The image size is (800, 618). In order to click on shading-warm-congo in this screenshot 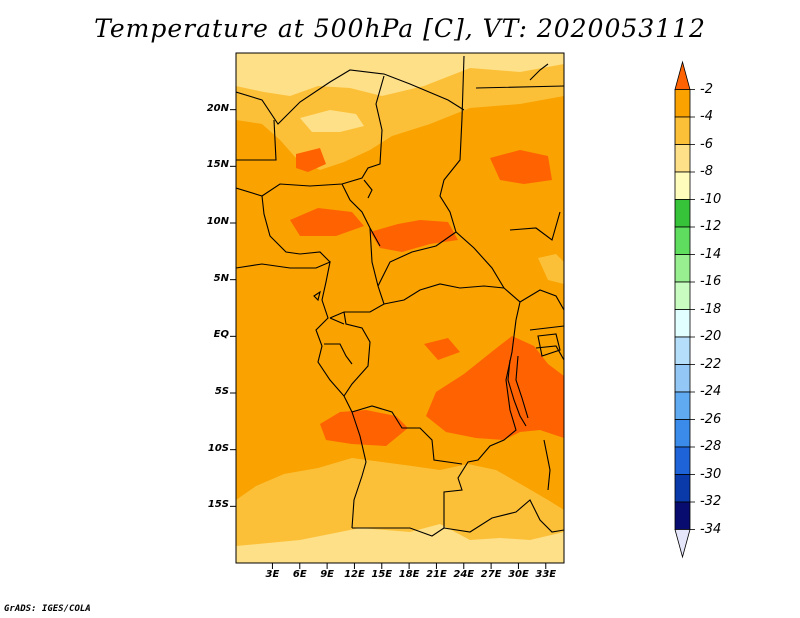, I will do `click(442, 349)`.